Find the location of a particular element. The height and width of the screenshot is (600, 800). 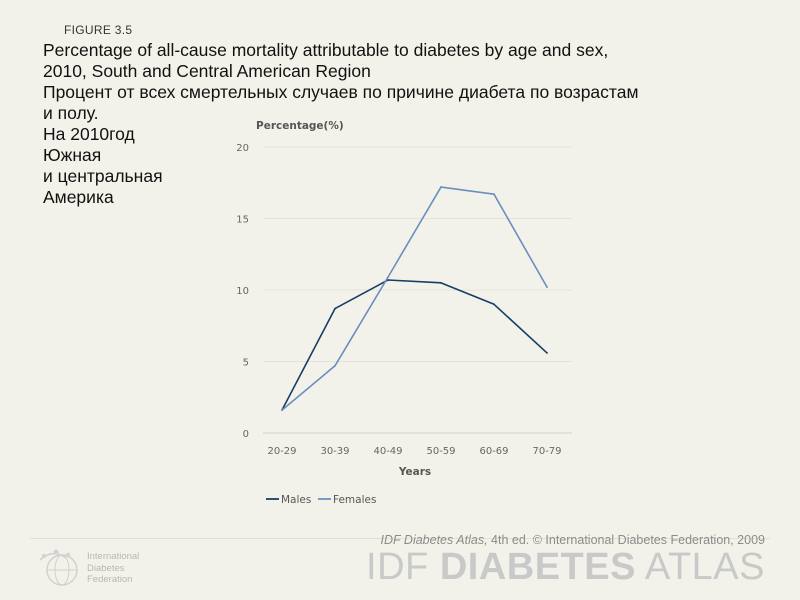

brand-wordmark: IDF DIABETES ATLAS is located at coordinates (565, 567).